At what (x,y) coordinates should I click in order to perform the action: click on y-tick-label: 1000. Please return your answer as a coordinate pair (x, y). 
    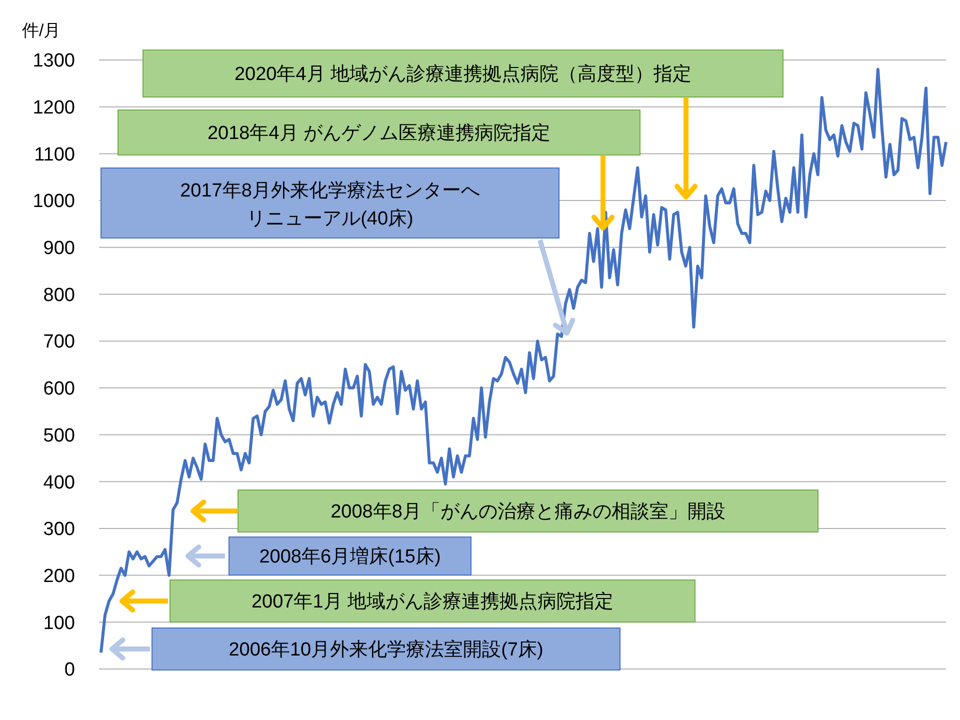
    Looking at the image, I should click on (53, 201).